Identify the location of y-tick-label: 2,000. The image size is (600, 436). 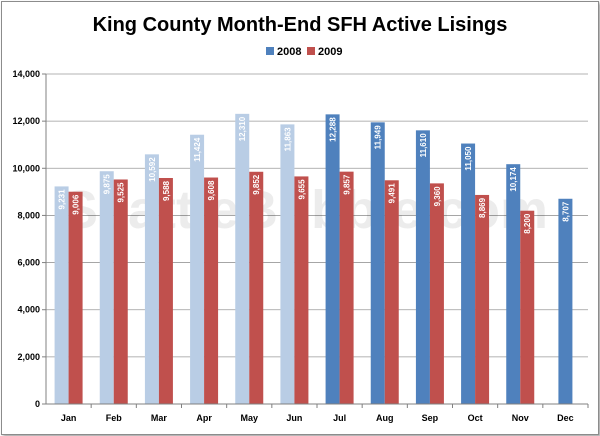
(28, 357).